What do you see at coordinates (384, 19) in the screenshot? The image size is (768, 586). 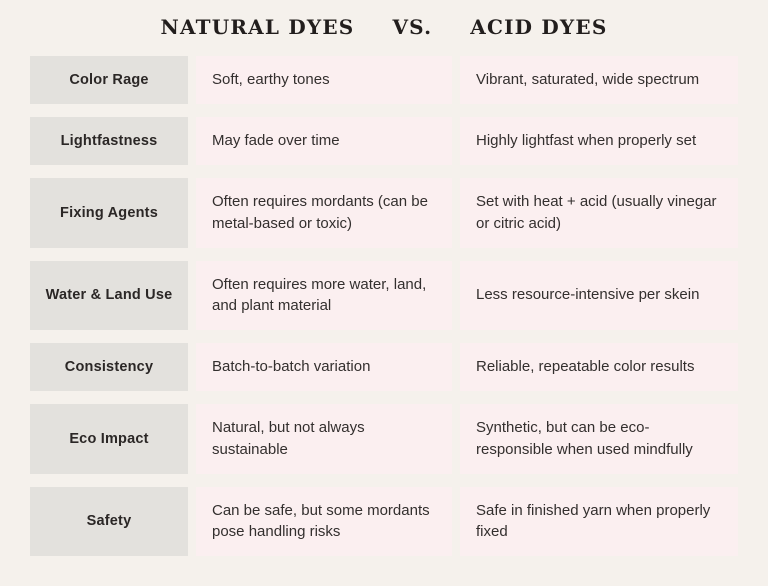 I see `page-title: NATURAL DYES VS. ACID DYES` at bounding box center [384, 19].